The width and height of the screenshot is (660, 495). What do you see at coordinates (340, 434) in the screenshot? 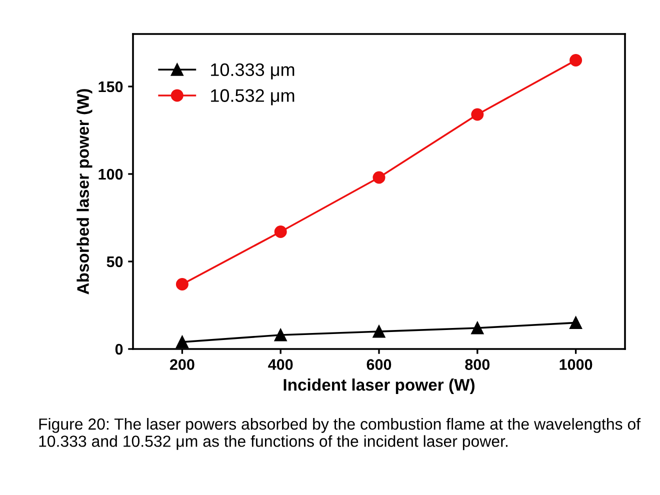
I see `caption: Figure 20: The laser powers absorbed by the combustion flame at the wavelengths of 10.333 and 10.532 μm as the functions of the incident laser power.` at bounding box center [340, 434].